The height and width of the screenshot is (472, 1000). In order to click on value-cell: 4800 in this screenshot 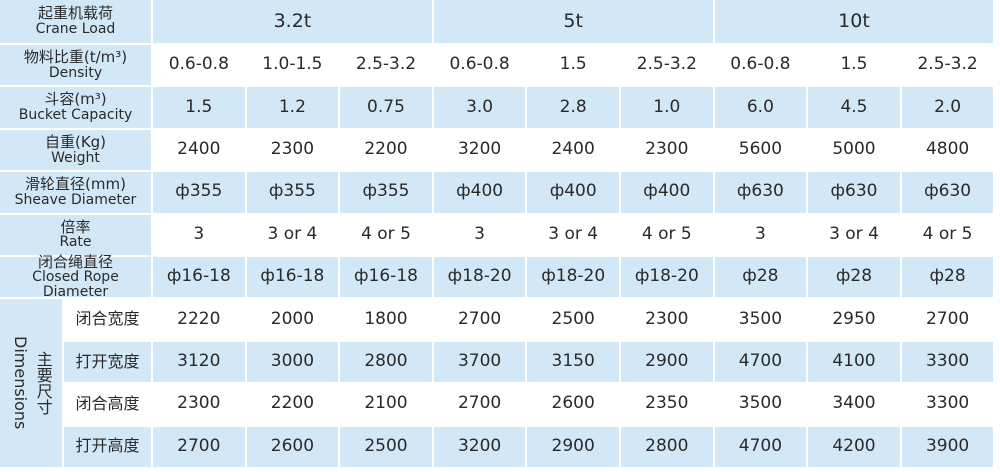, I will do `click(947, 150)`.